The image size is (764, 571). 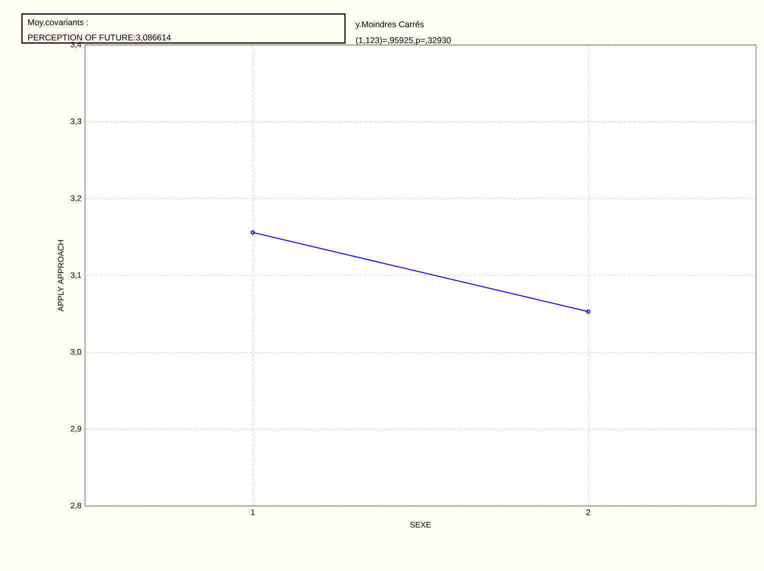 I want to click on chart-subtitle: (1,123)=,95925,p=,32930, so click(x=403, y=41).